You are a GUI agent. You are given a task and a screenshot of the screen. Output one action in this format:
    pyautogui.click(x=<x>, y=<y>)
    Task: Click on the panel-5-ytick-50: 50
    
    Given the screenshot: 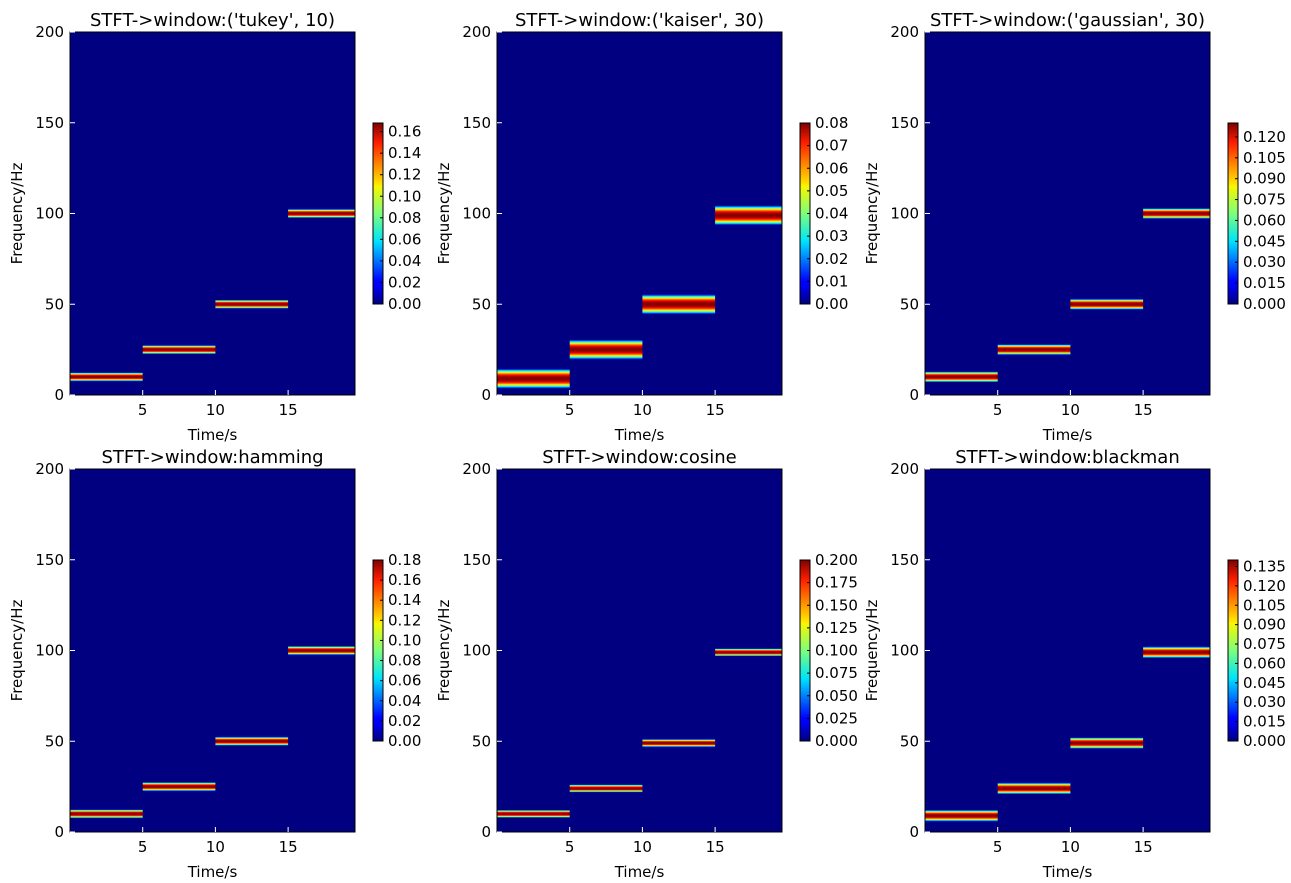 What is the action you would take?
    pyautogui.click(x=481, y=741)
    